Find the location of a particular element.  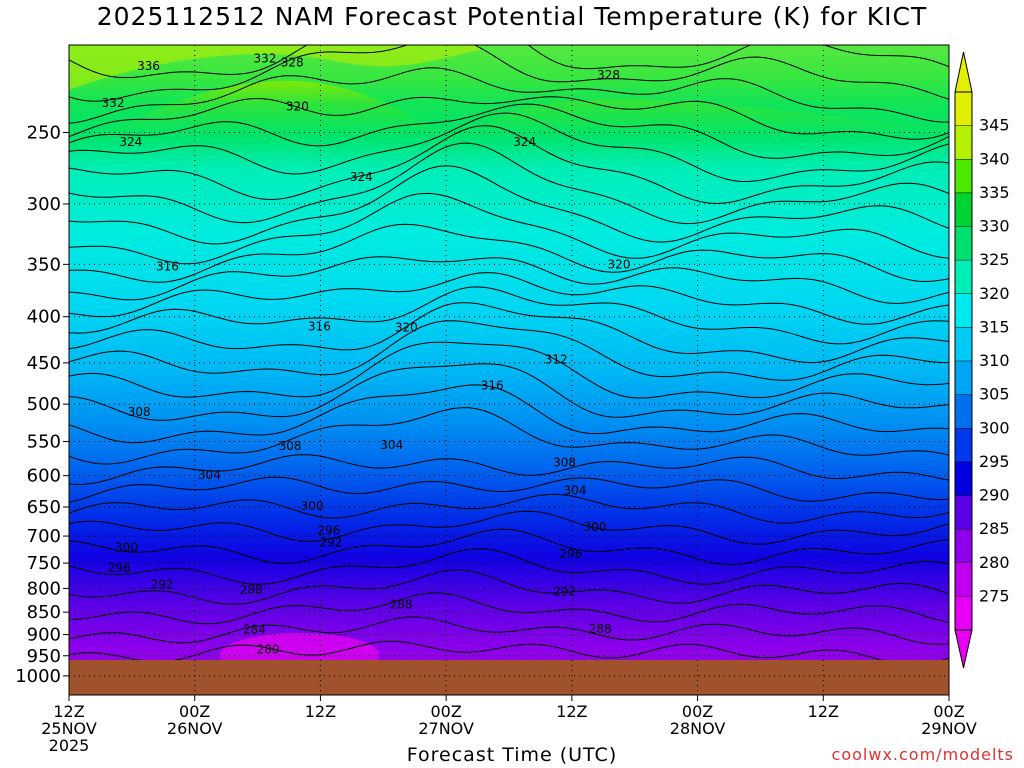

colorbar-label: 345 is located at coordinates (994, 125).